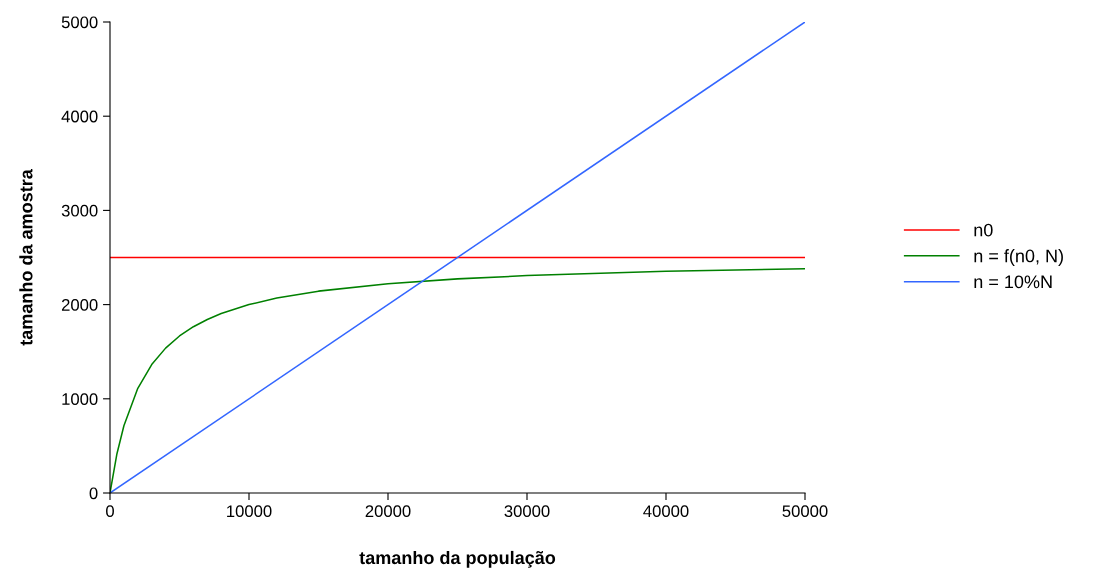  I want to click on y-tick-label: 4000, so click(79, 116).